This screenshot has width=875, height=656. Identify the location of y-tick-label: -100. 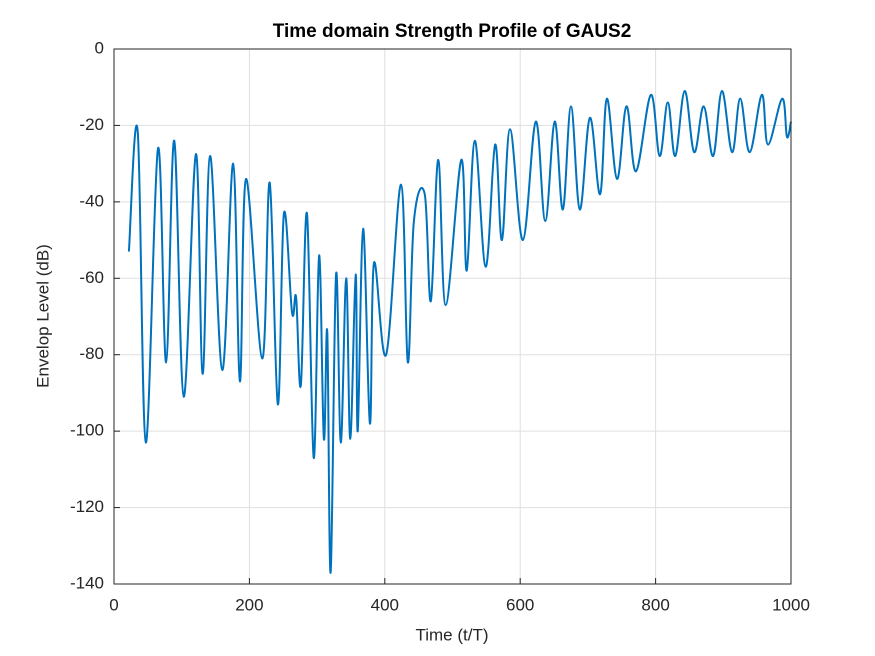
(87, 430).